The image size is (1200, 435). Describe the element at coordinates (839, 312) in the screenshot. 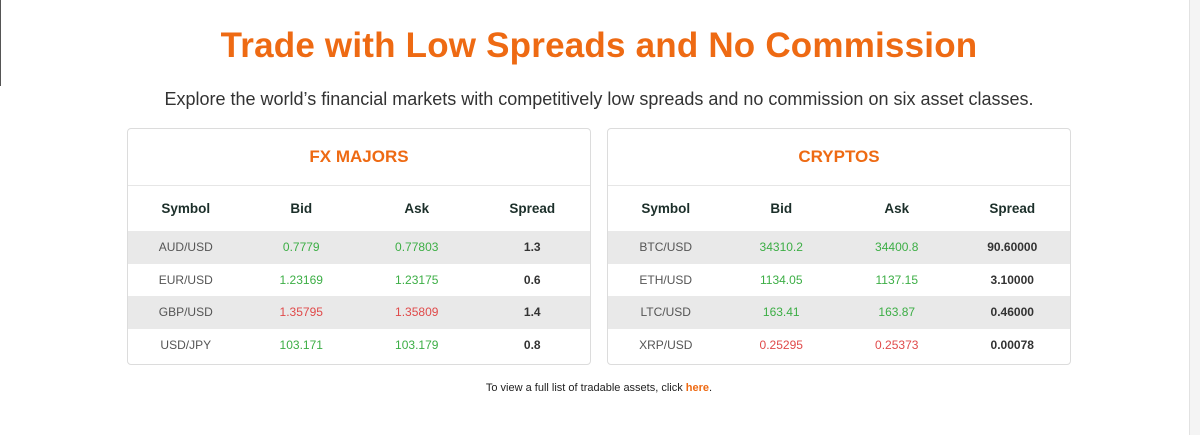

I see `table-row: LTC/USD 163.41 163.87 0.46000` at that location.